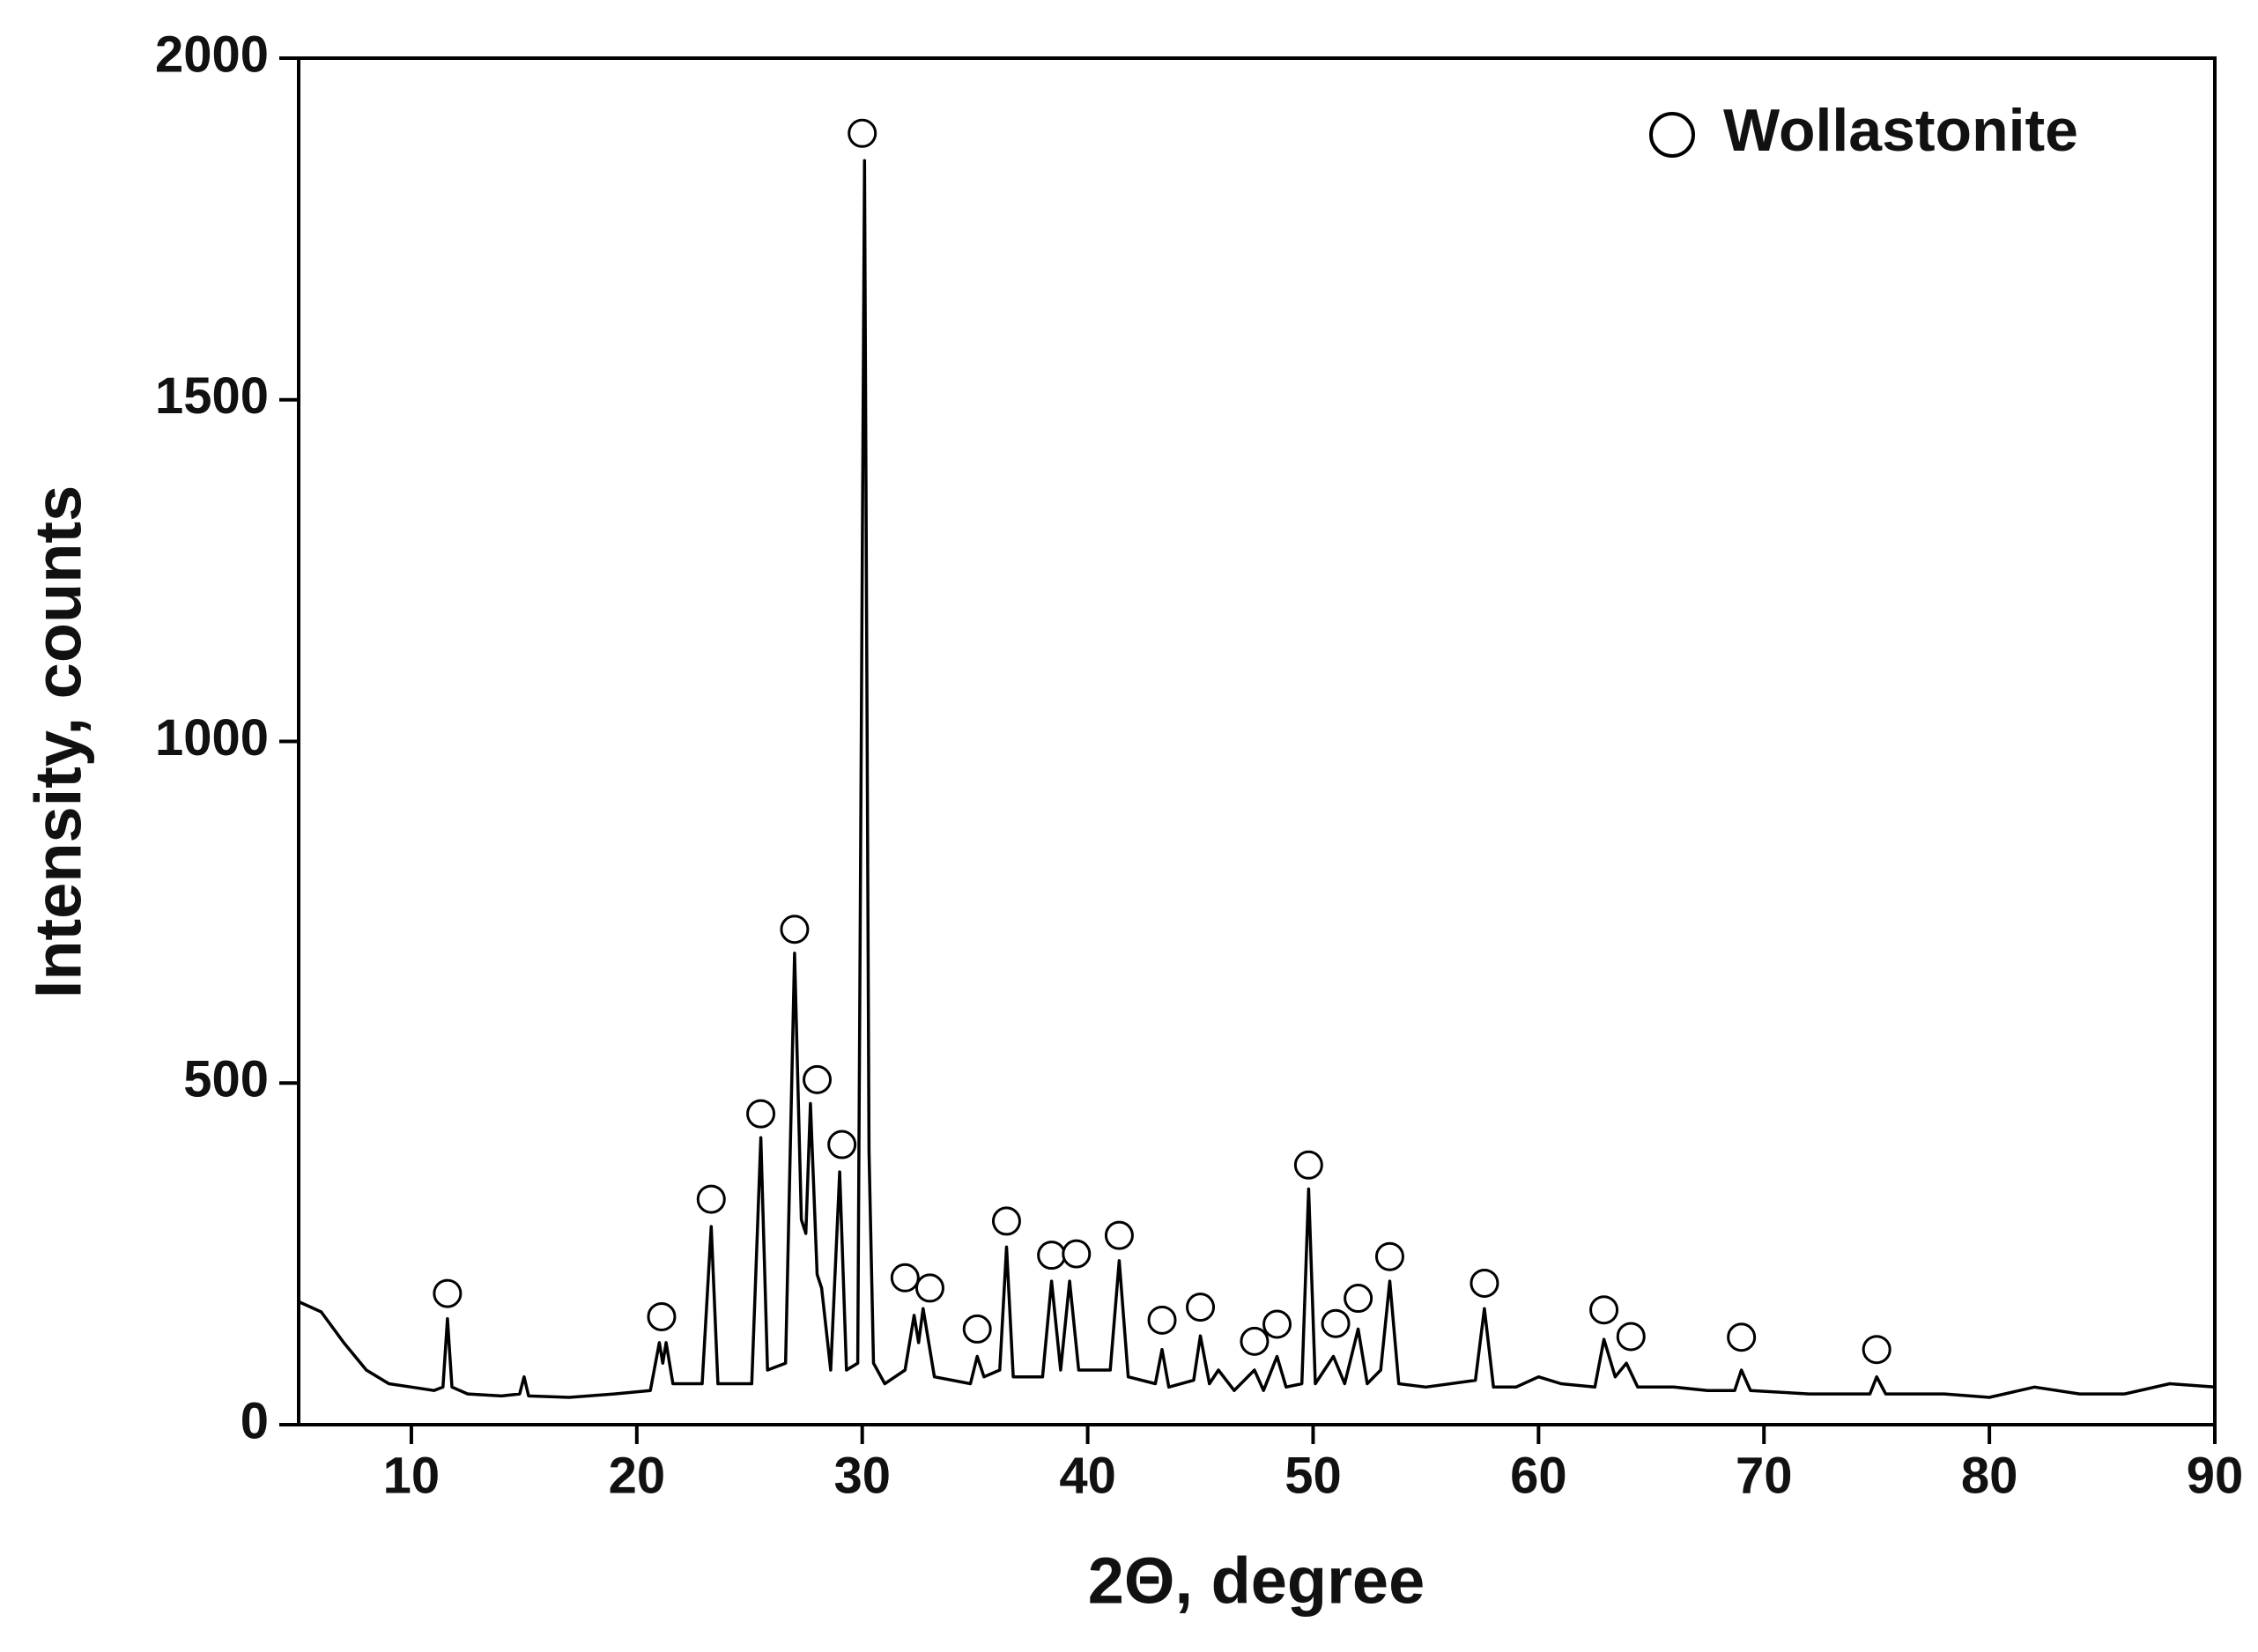 The width and height of the screenshot is (2258, 1652). I want to click on x-axis-label: 2Θ, degree, so click(1257, 1581).